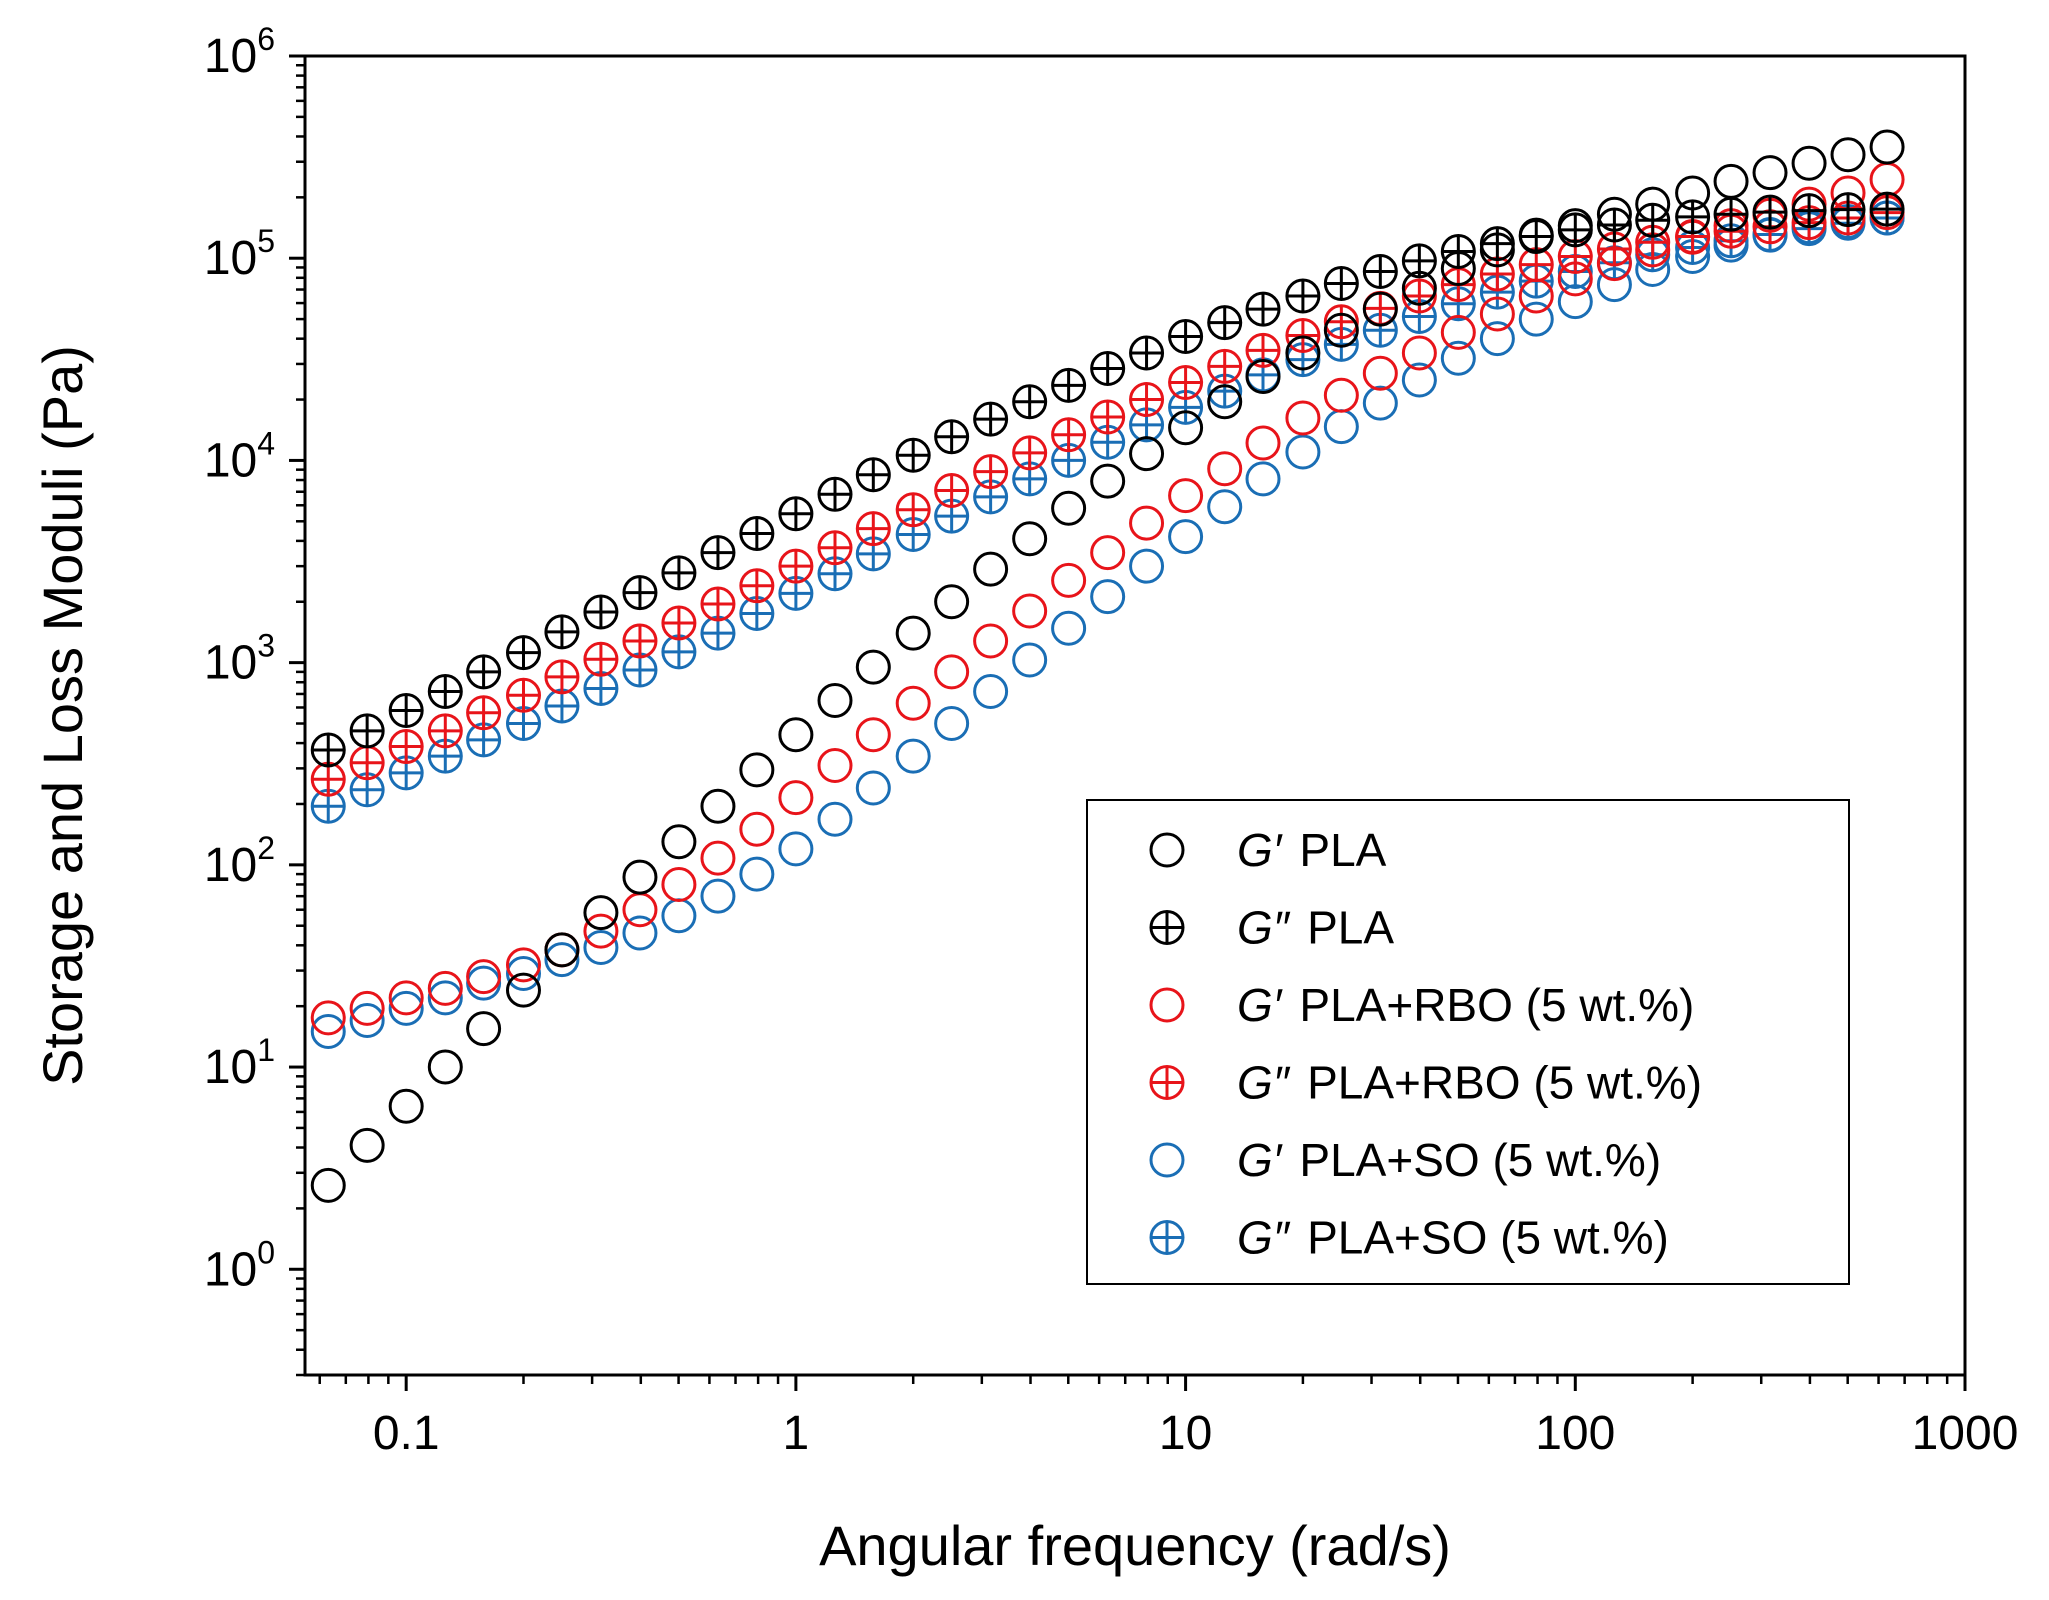 Image resolution: width=2049 pixels, height=1600 pixels. I want to click on legend-label: G′ PLA+RBO (5 wt.%), so click(1465, 1005).